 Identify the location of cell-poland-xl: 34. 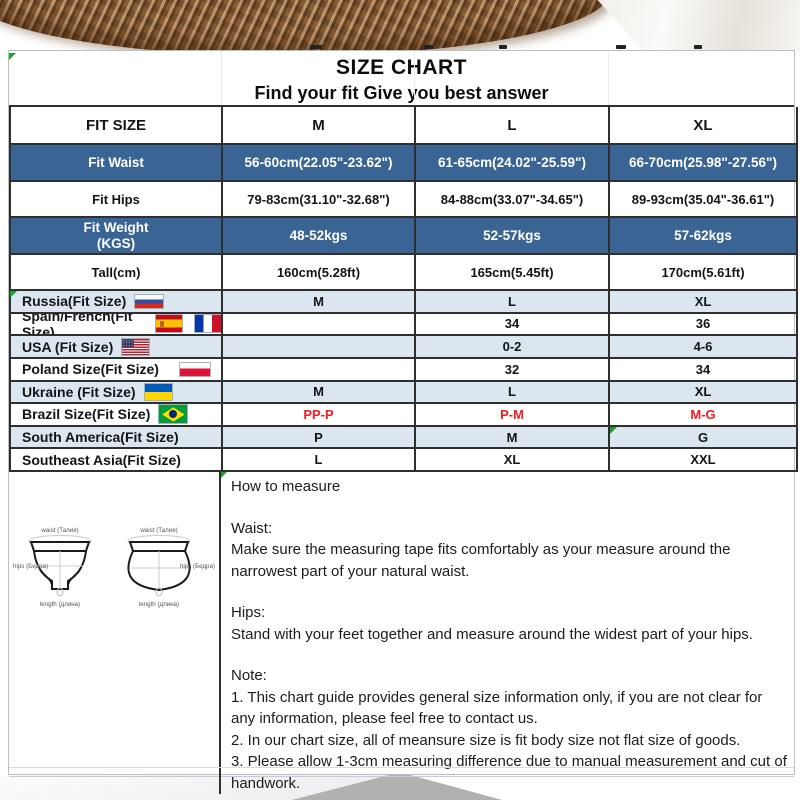
(704, 370).